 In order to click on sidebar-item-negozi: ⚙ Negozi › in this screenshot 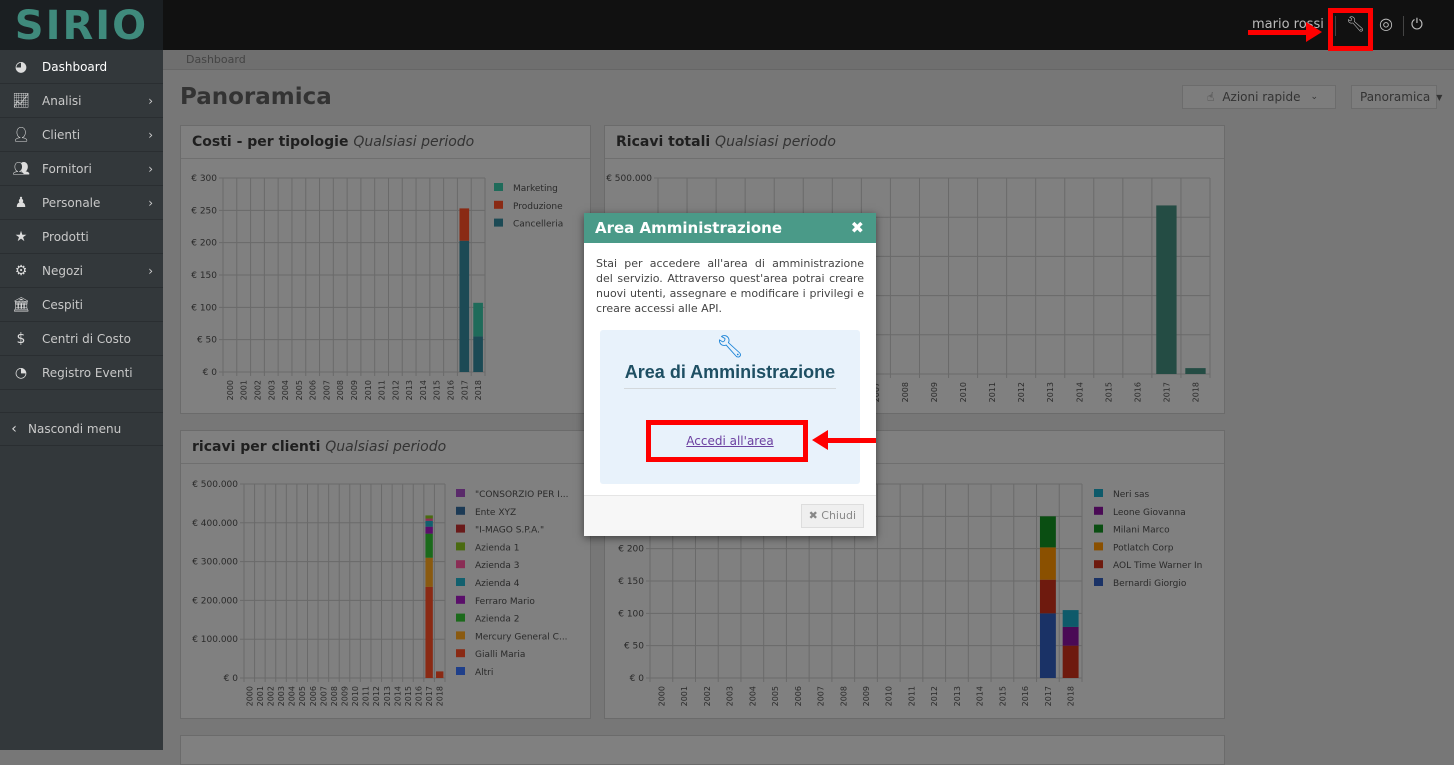, I will do `click(81, 271)`.